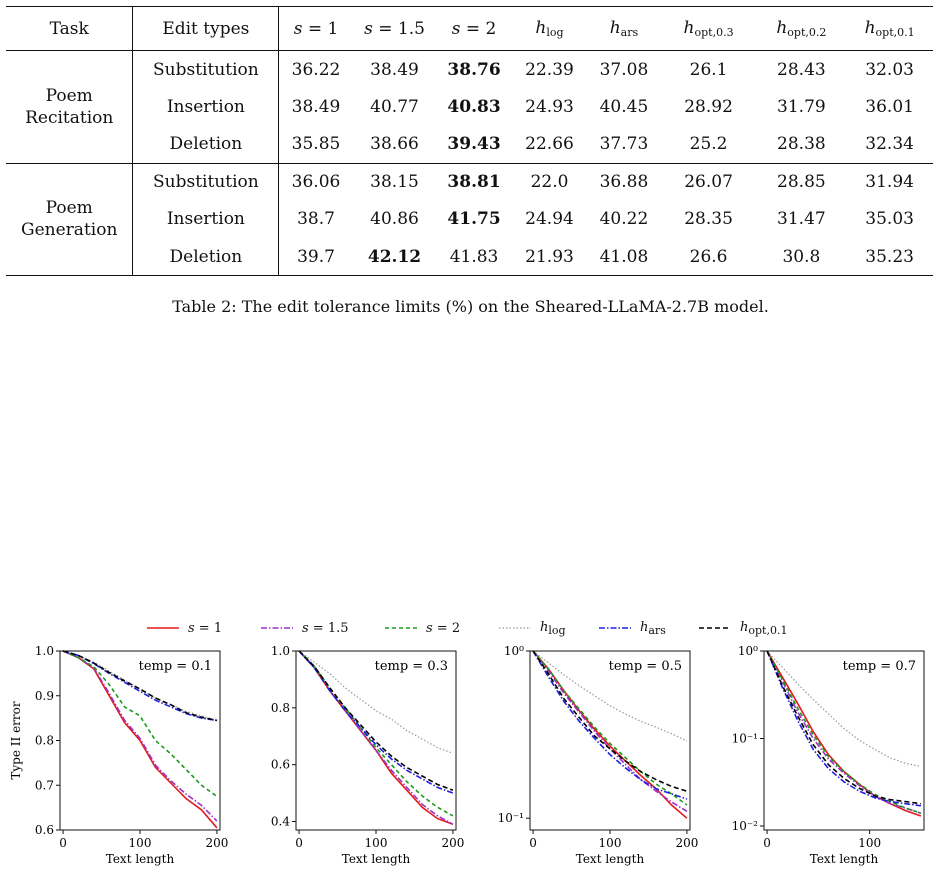 The image size is (941, 890). I want to click on header-task: Task, so click(70, 28).